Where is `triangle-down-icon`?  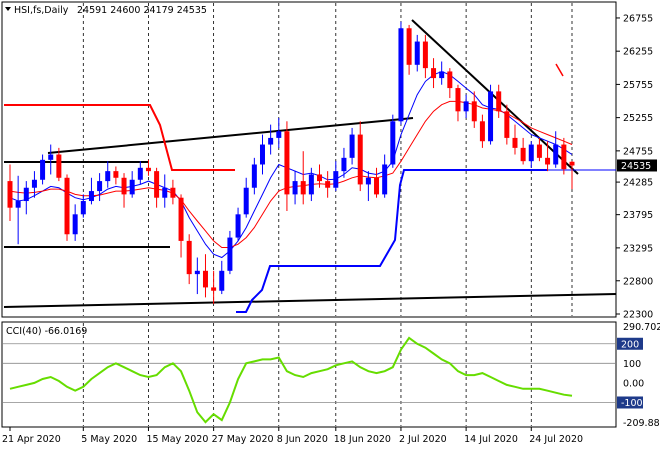
triangle-down-icon is located at coordinates (8, 9).